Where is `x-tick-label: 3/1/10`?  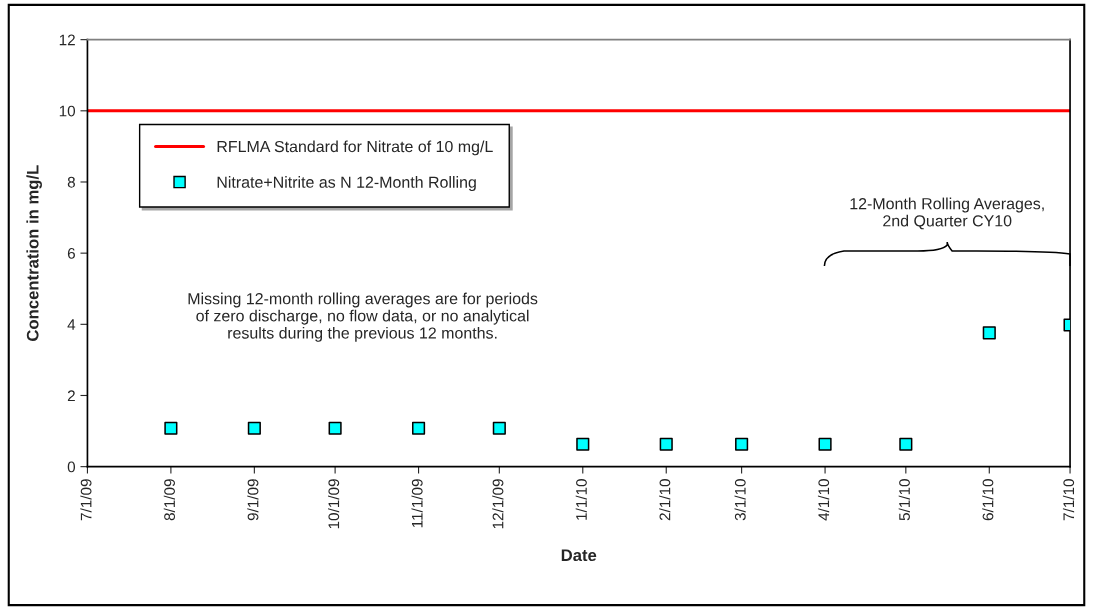 x-tick-label: 3/1/10 is located at coordinates (740, 500).